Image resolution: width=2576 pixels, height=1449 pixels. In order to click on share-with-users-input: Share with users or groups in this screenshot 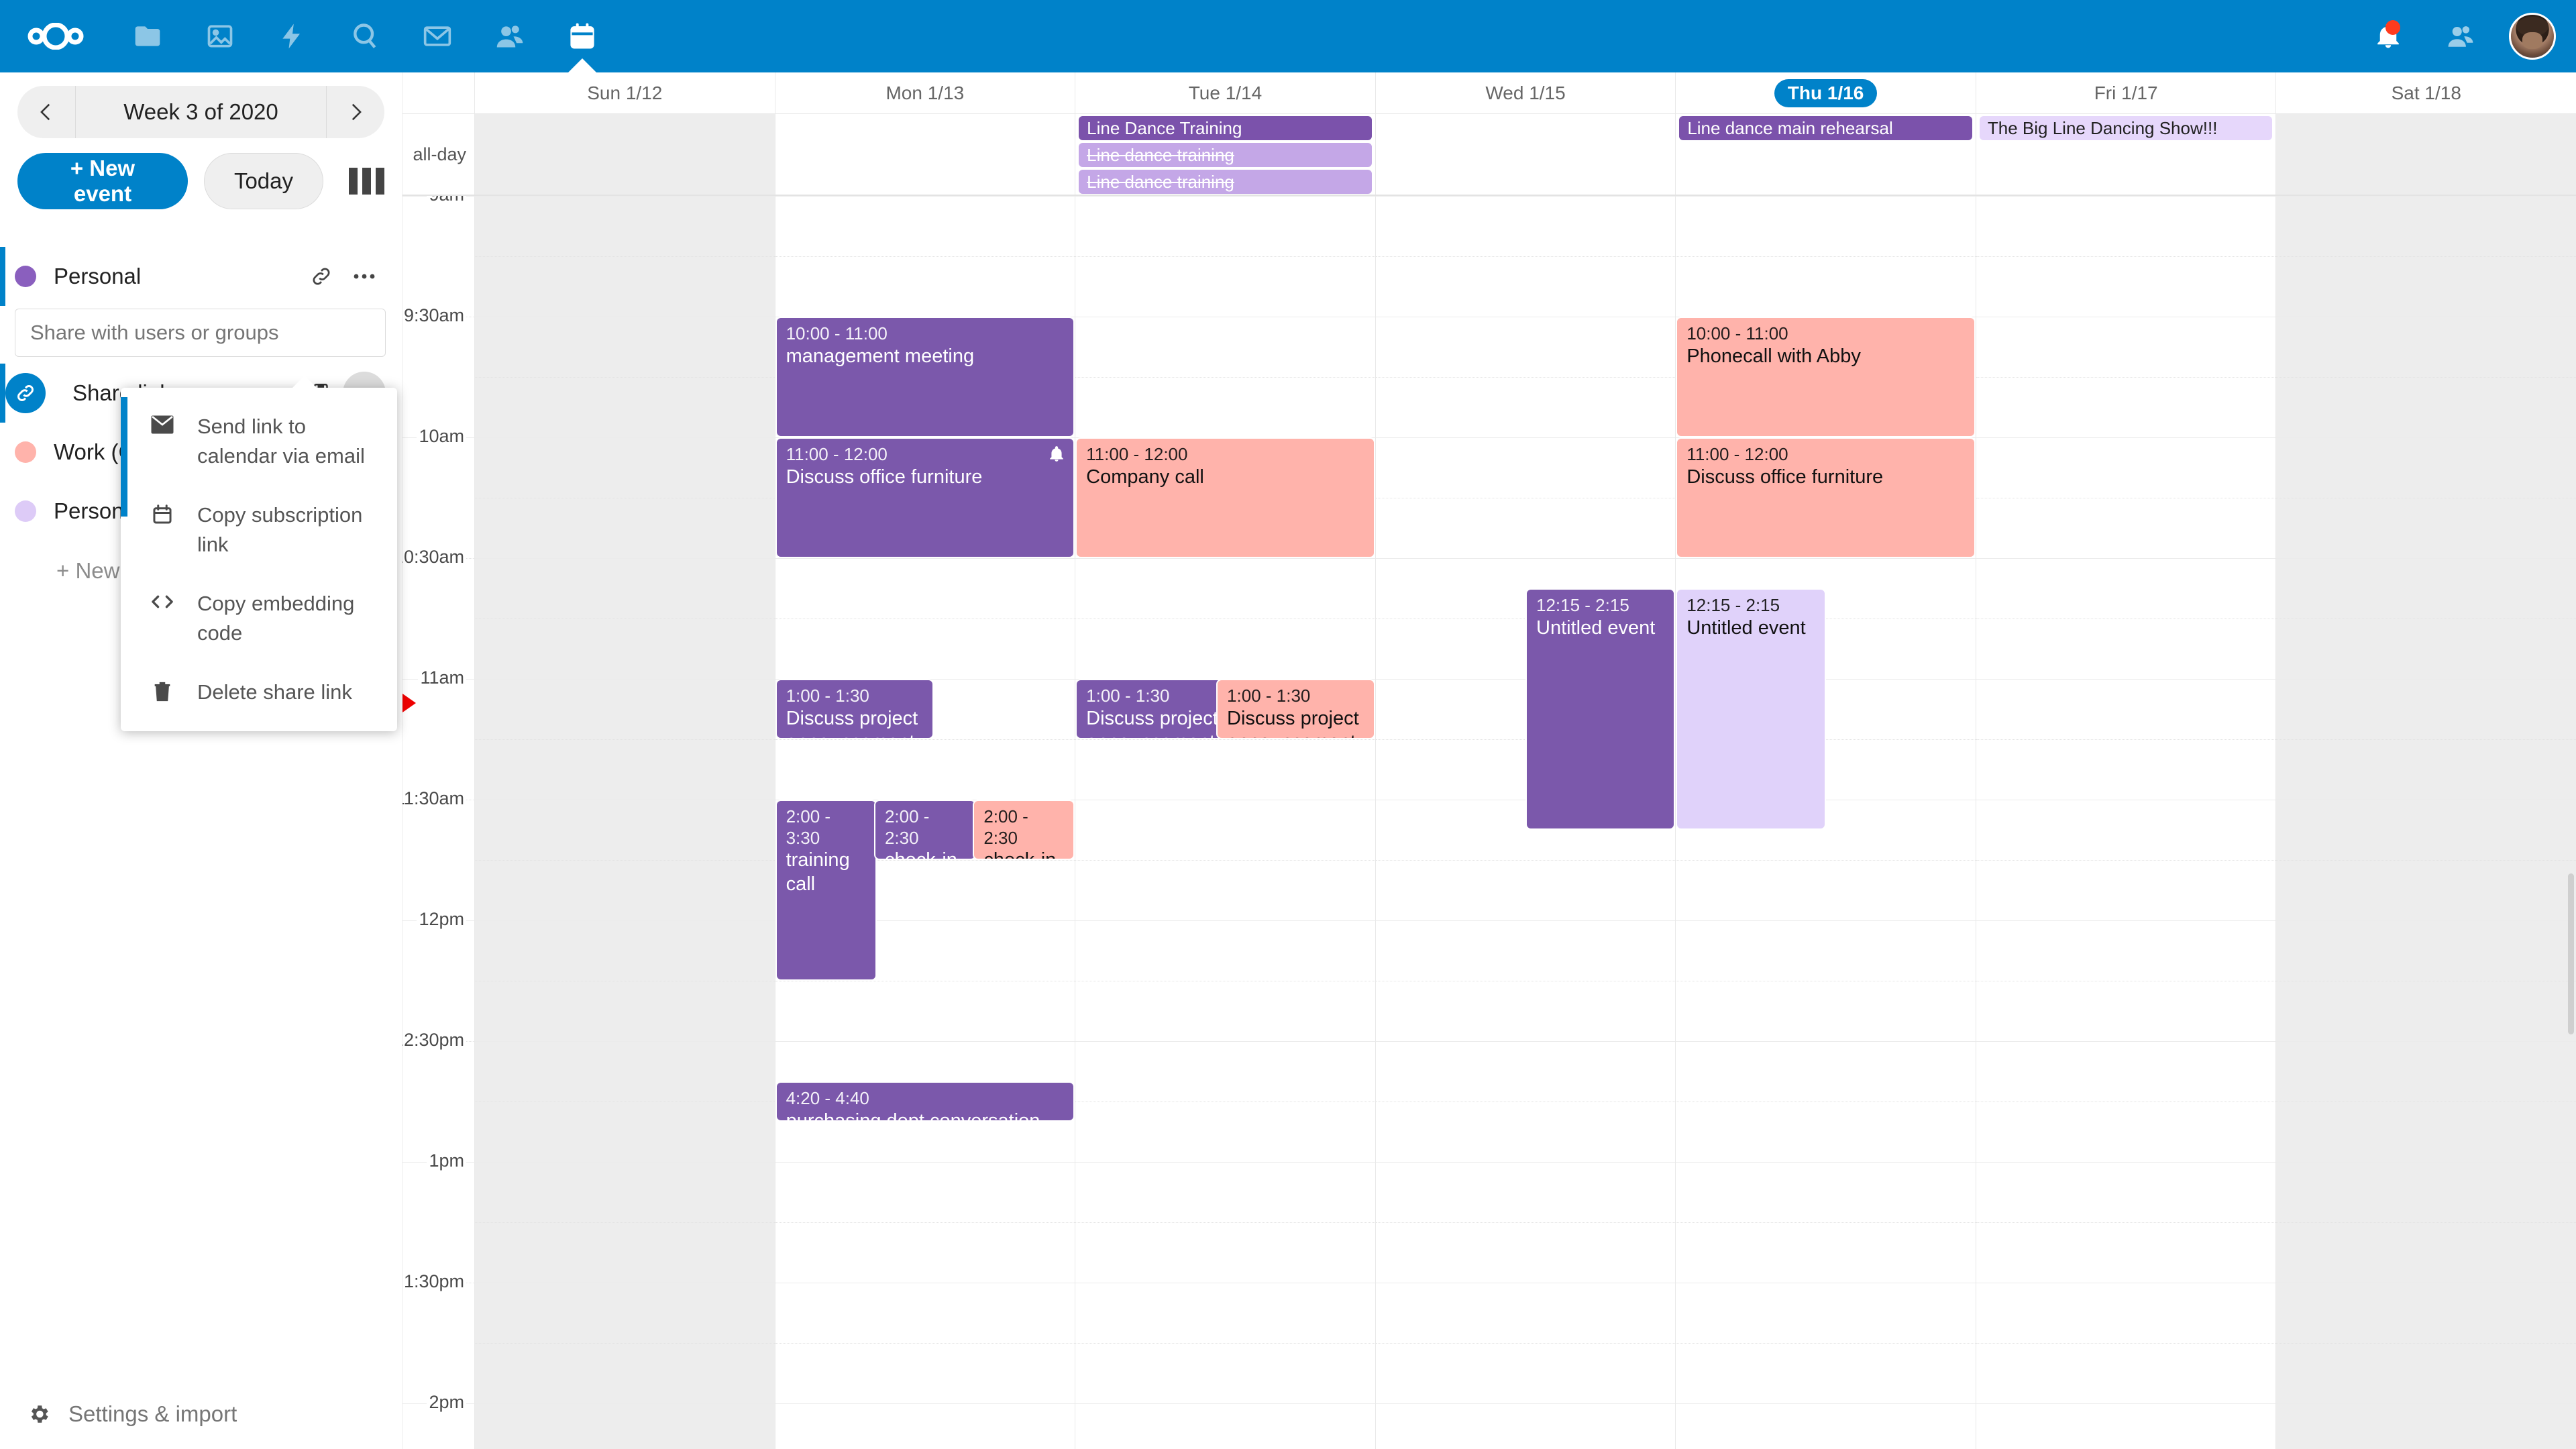, I will do `click(200, 333)`.